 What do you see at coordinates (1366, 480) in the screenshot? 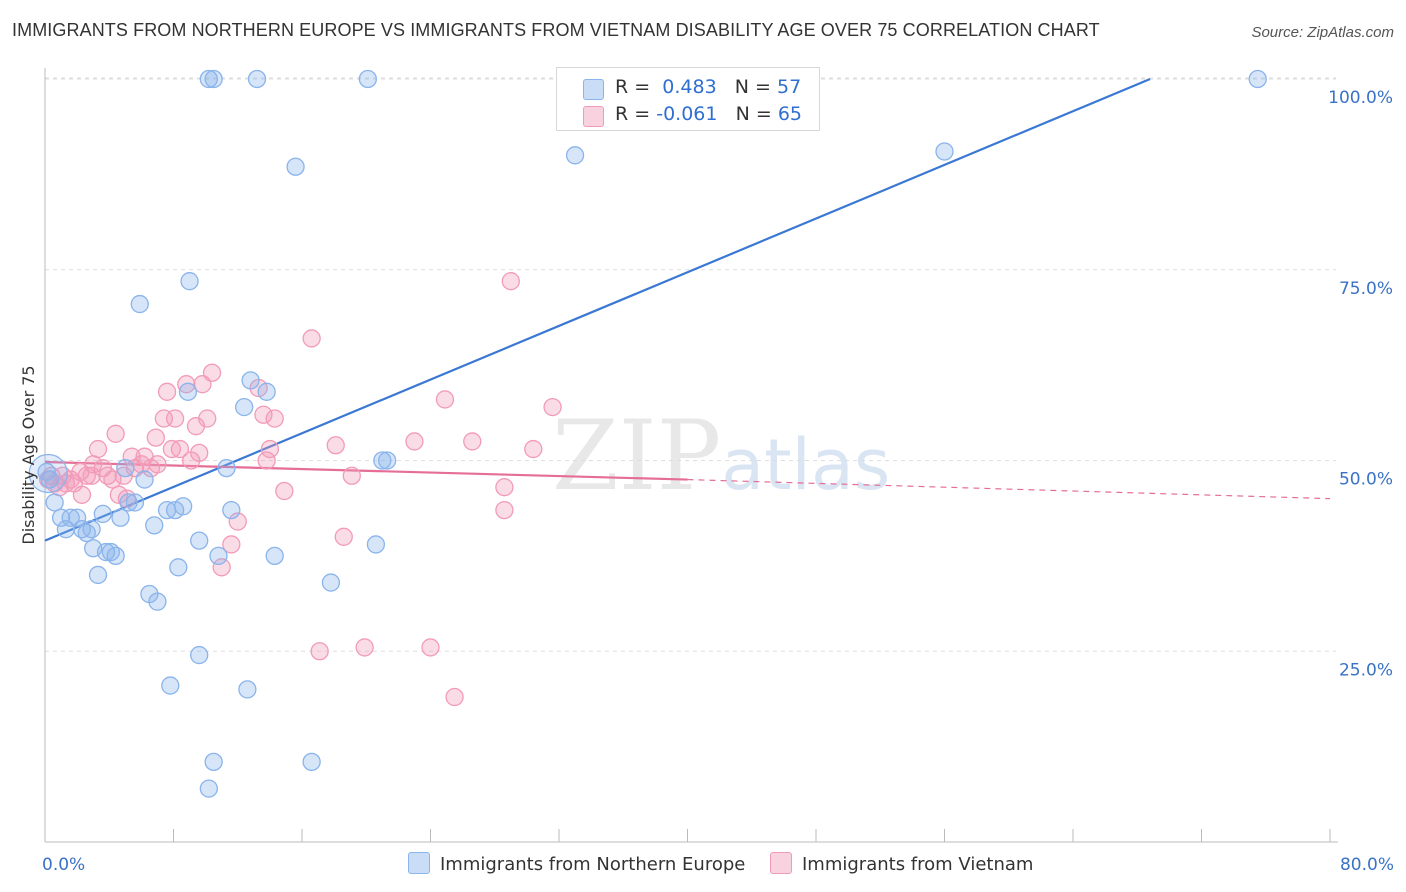
I see `y-tick-label: 50.0%` at bounding box center [1366, 480].